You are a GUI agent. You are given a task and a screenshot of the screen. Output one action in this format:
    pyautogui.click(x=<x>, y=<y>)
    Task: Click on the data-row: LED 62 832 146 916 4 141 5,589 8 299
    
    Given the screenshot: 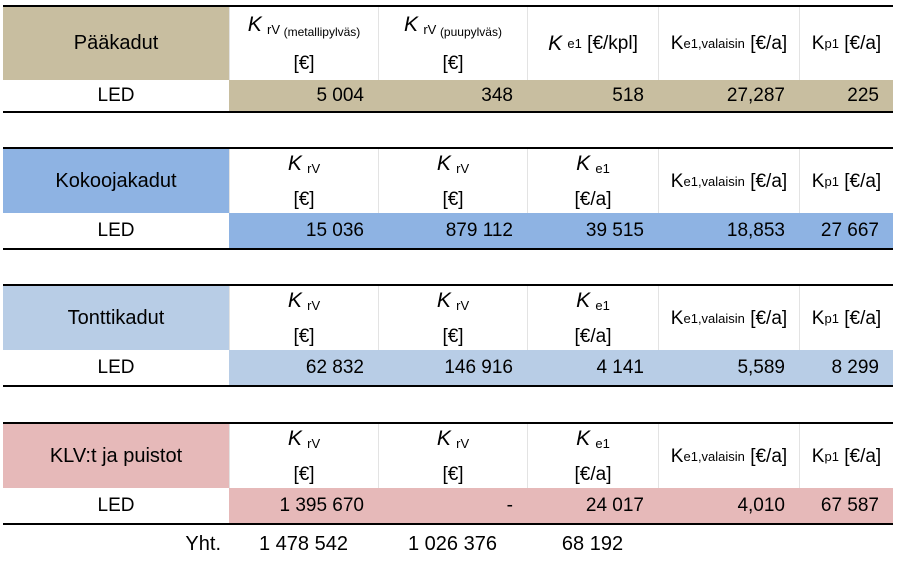 What is the action you would take?
    pyautogui.click(x=448, y=367)
    